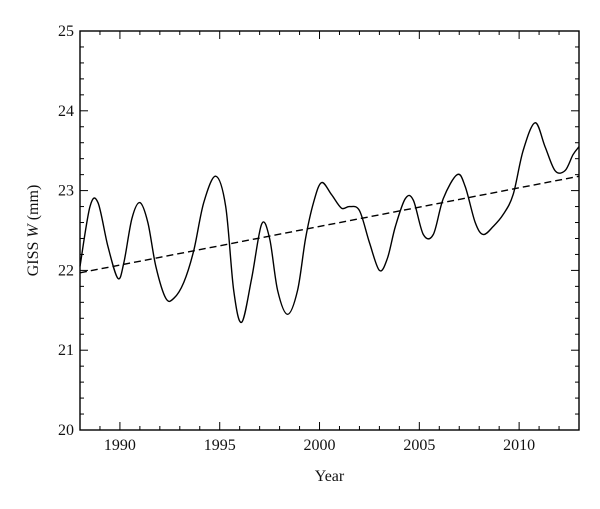 The height and width of the screenshot is (509, 600). What do you see at coordinates (66, 231) in the screenshot?
I see `y-tick-labels: 20 21 22 23 24 25` at bounding box center [66, 231].